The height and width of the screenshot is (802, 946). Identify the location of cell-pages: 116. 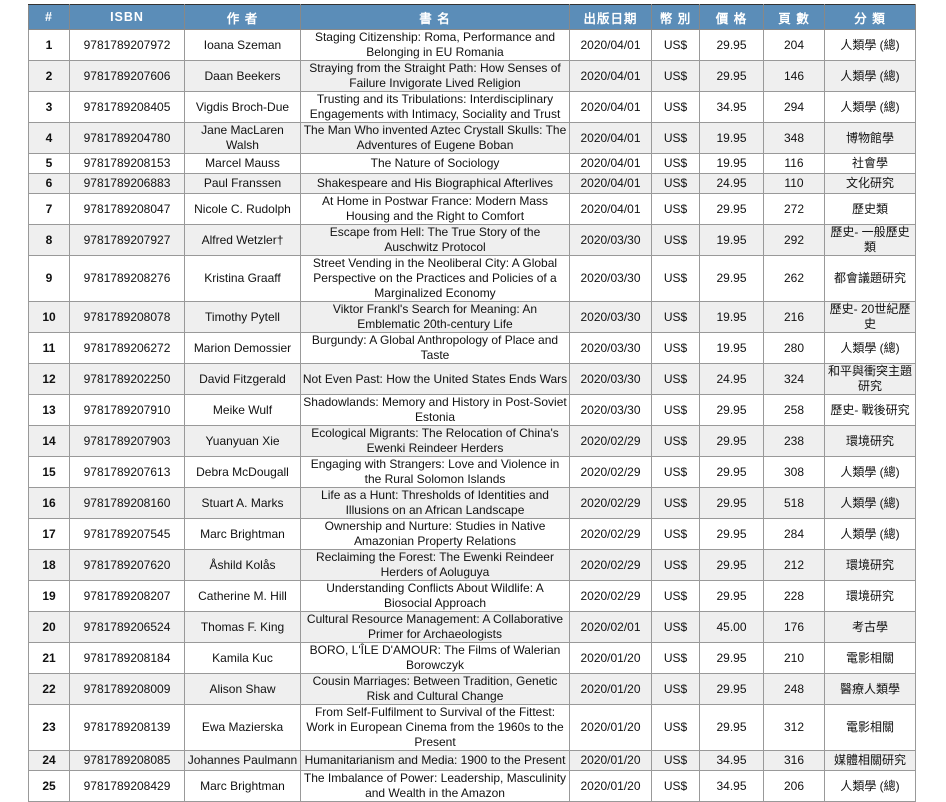
(794, 163).